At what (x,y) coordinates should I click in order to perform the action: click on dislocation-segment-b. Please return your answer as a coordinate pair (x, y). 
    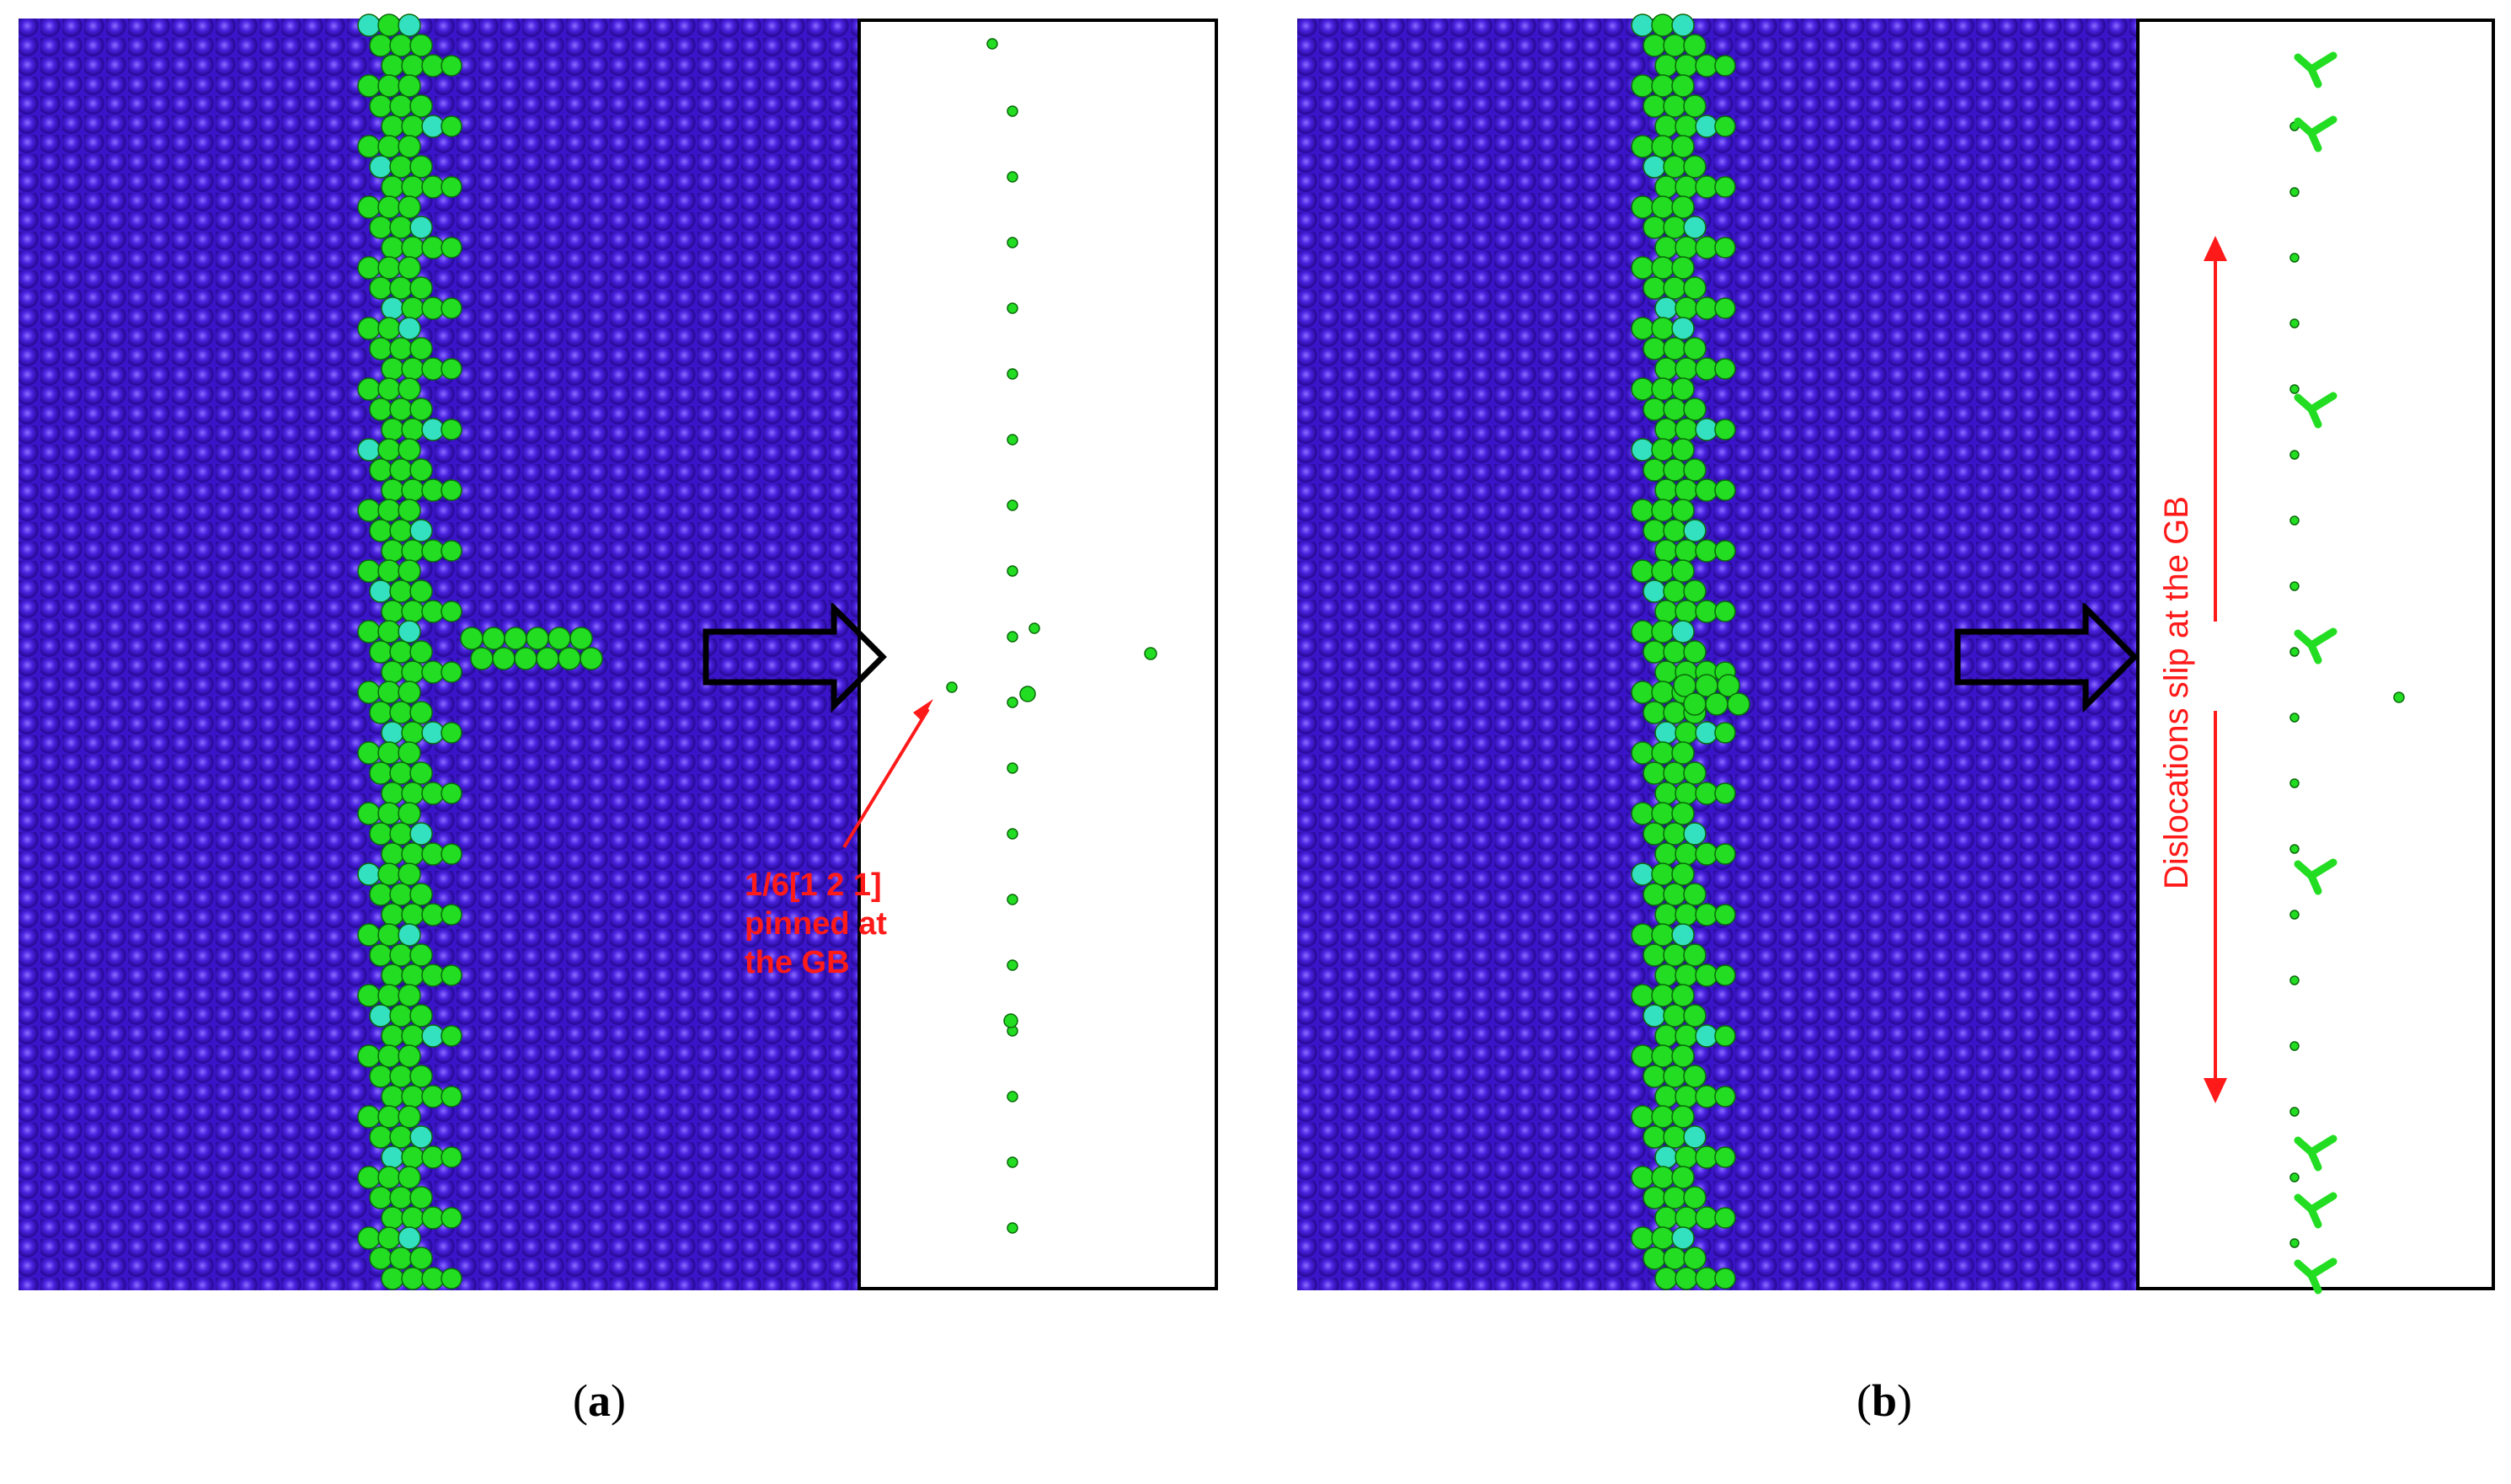
    Looking at the image, I should click on (2315, 877).